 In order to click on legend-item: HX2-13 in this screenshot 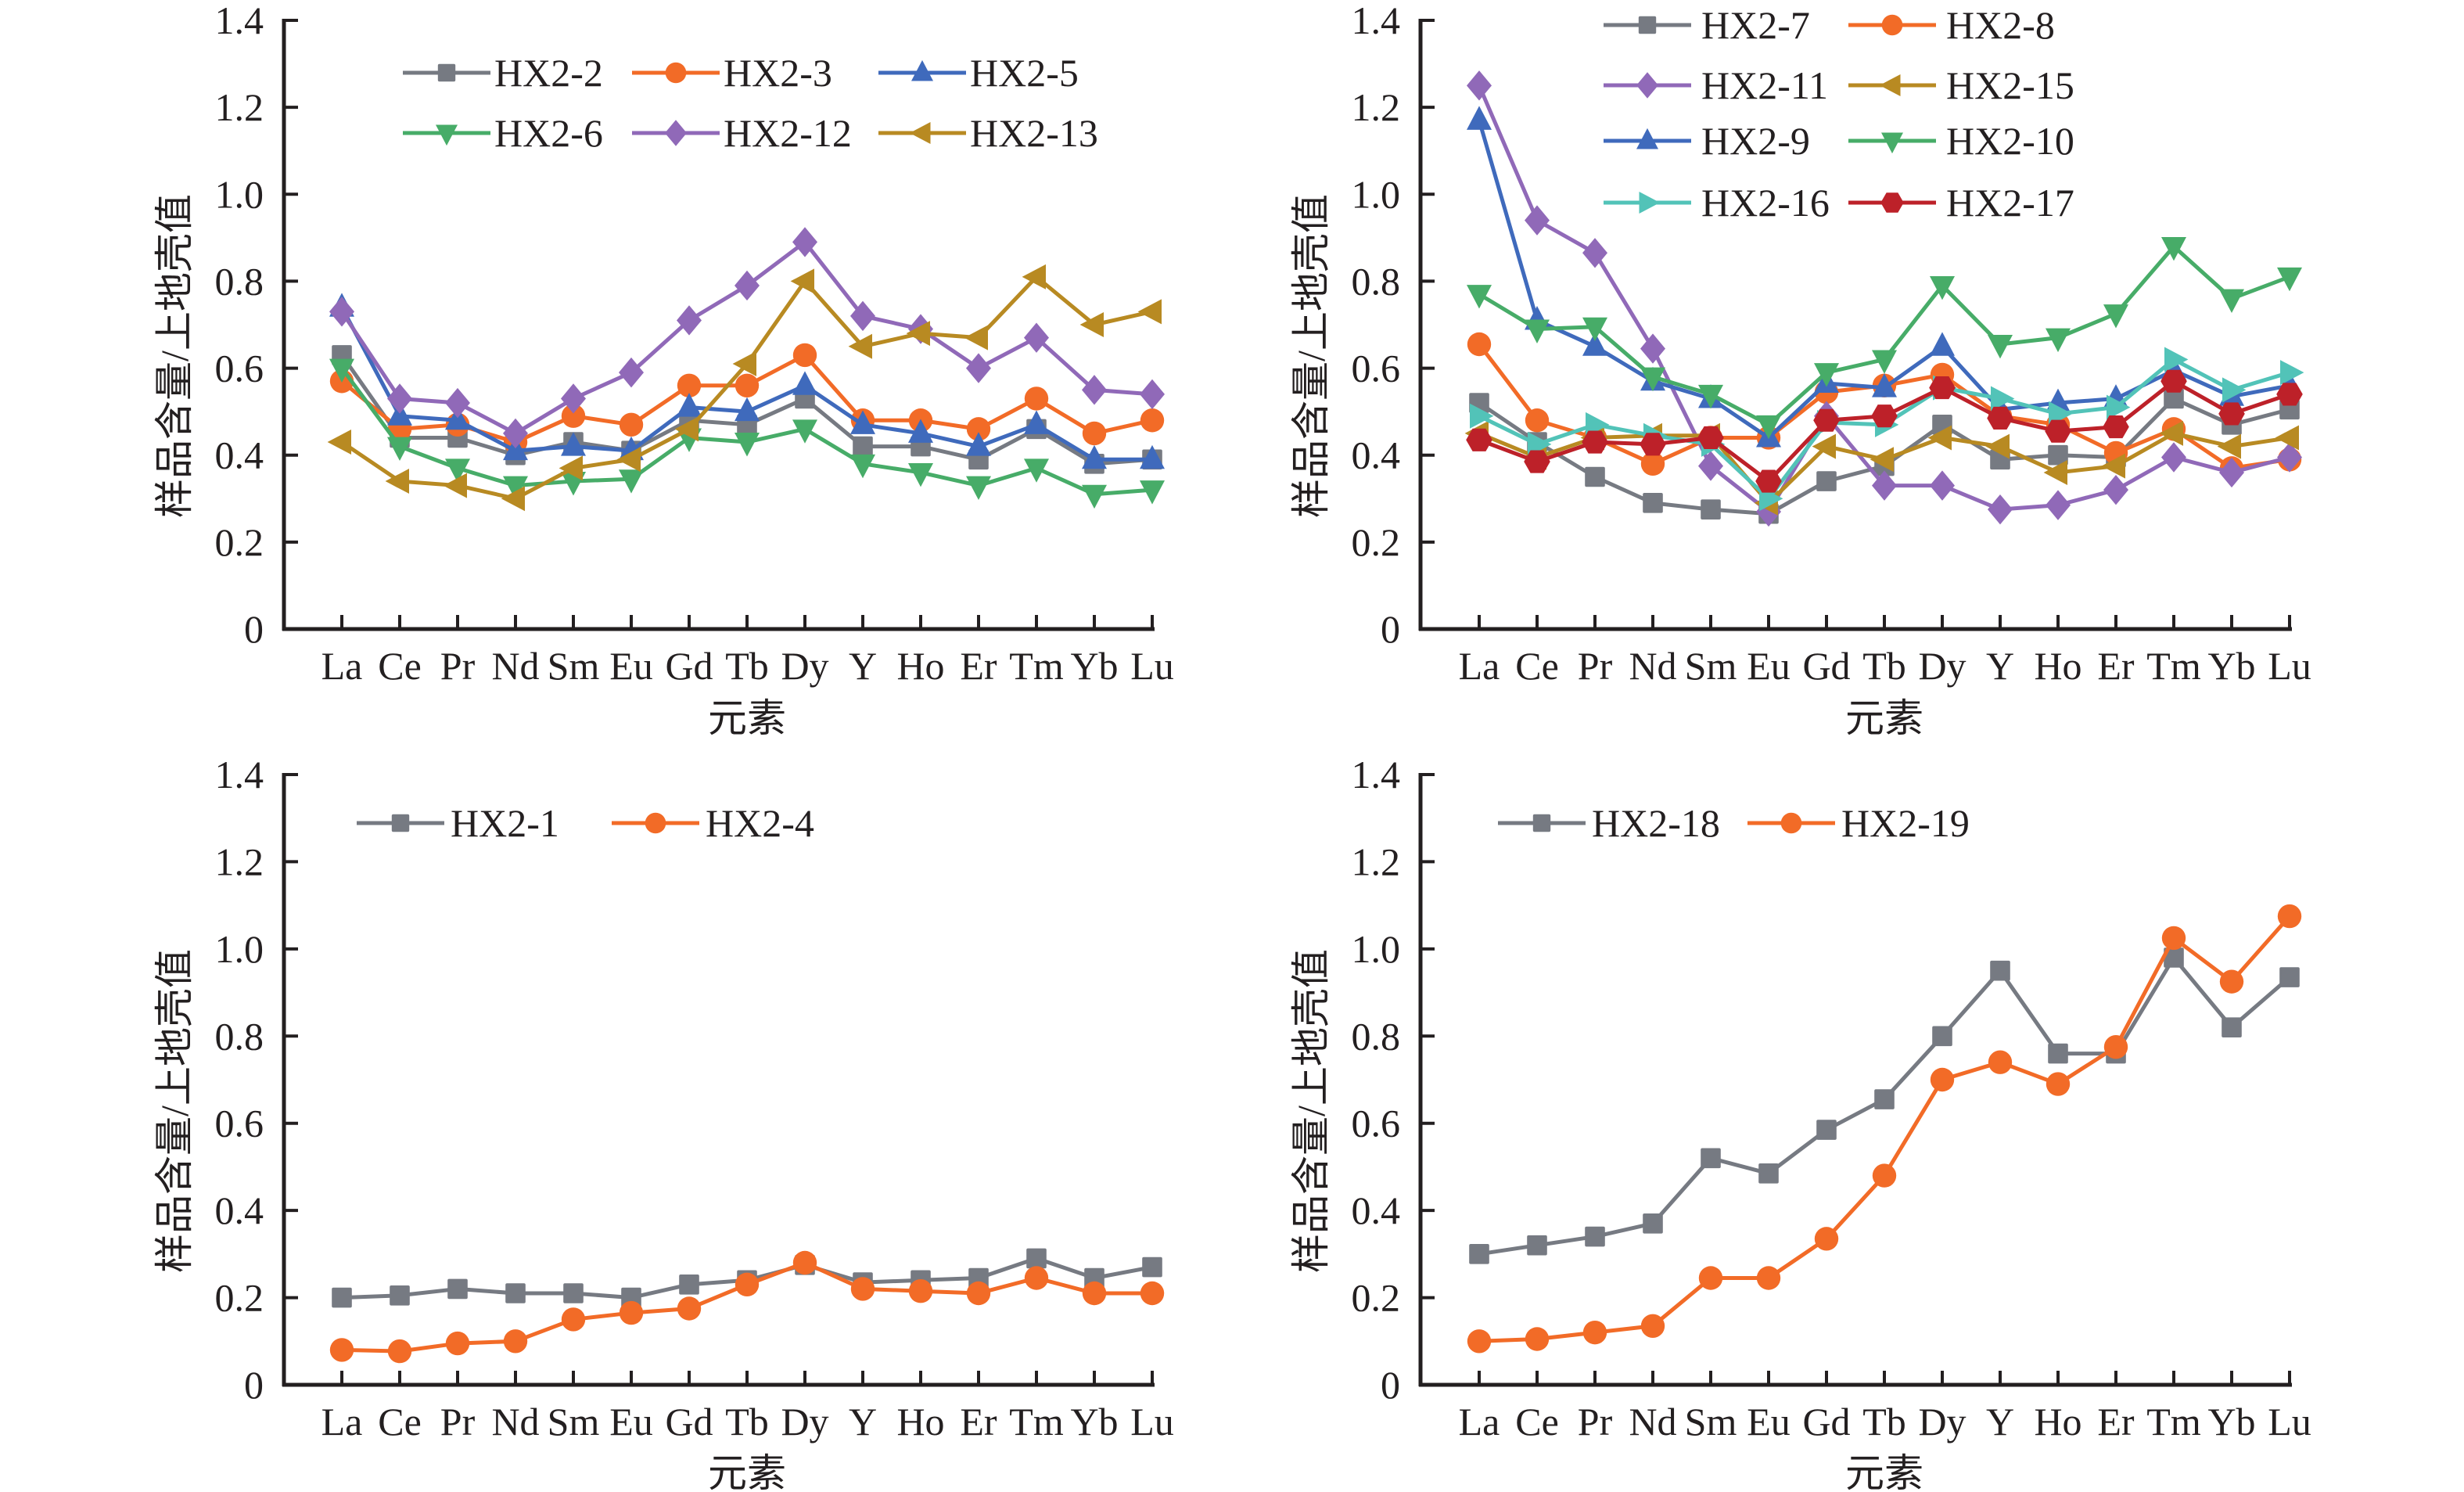, I will do `click(988, 133)`.